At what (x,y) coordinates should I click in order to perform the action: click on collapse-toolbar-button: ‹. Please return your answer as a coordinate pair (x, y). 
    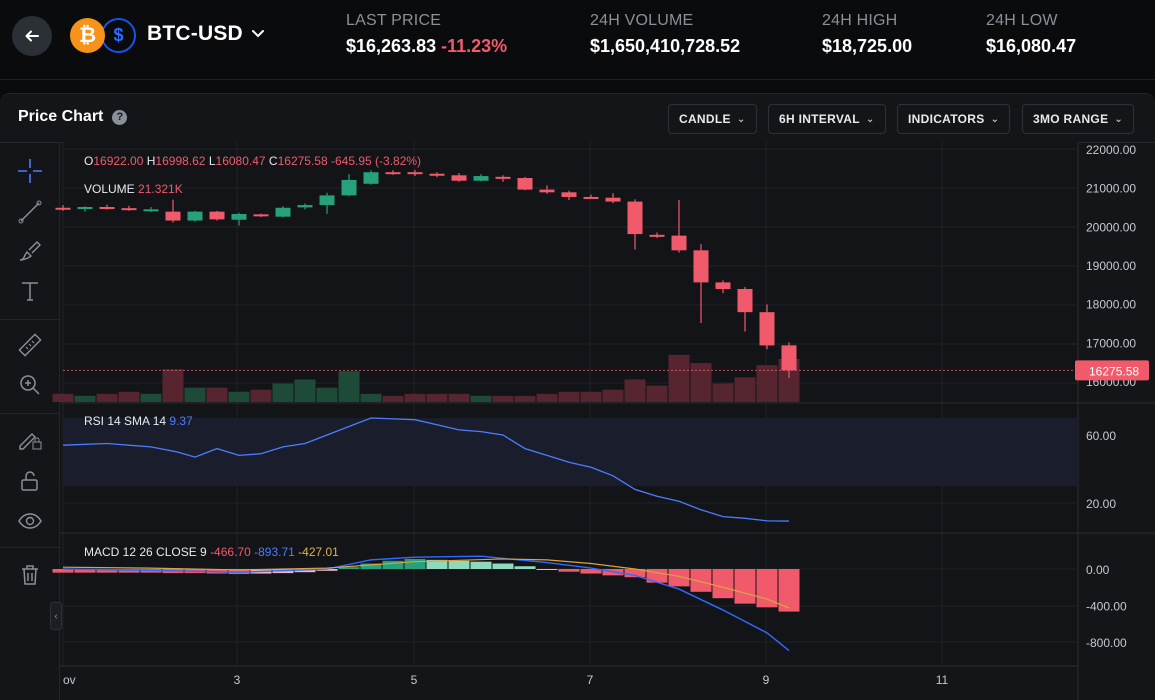
    Looking at the image, I should click on (56, 616).